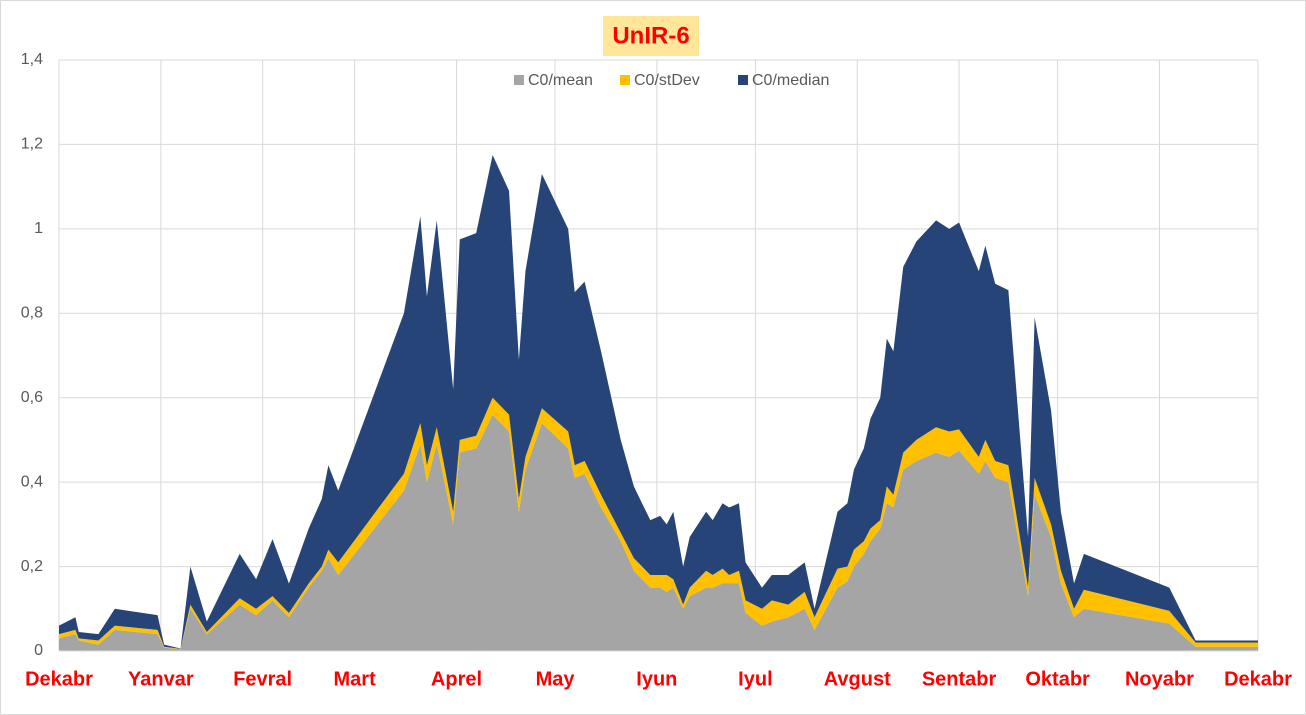 This screenshot has height=715, width=1306. What do you see at coordinates (355, 679) in the screenshot?
I see `x-tick-label: Mart` at bounding box center [355, 679].